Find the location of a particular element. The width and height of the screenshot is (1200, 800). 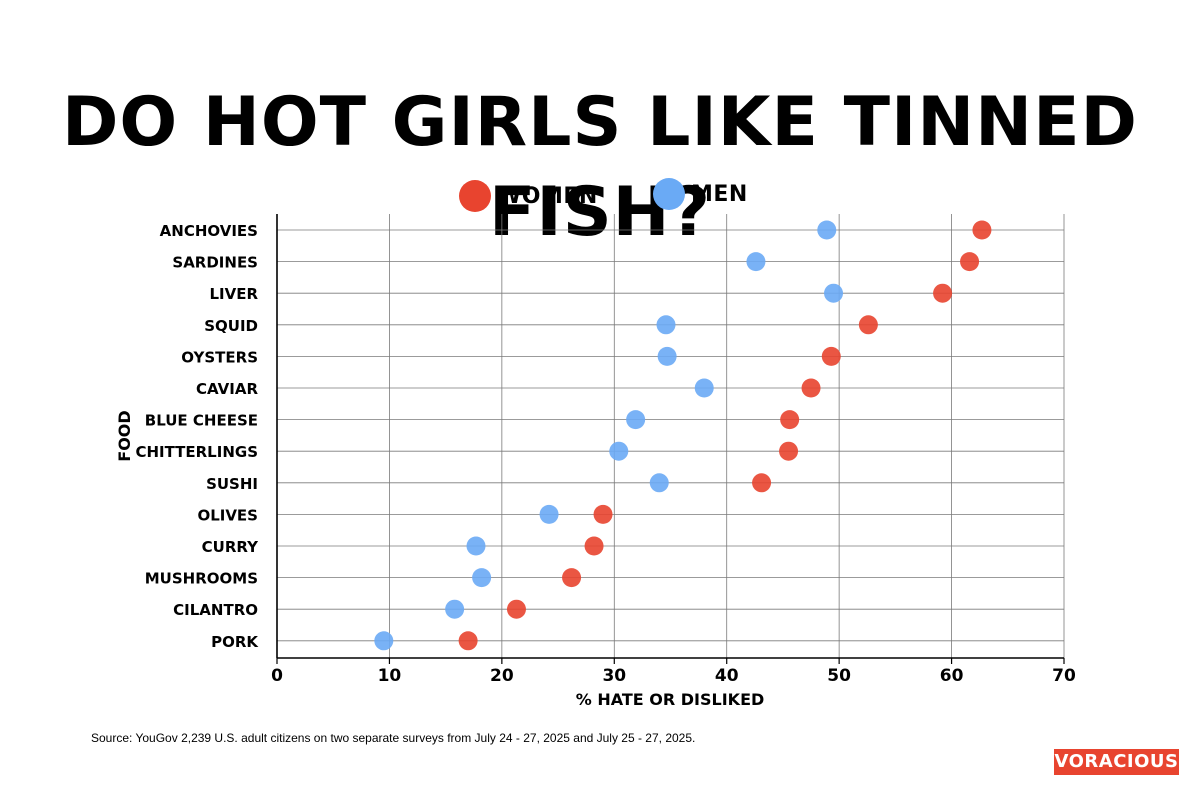

y-axis-label: FOOD is located at coordinates (124, 435).